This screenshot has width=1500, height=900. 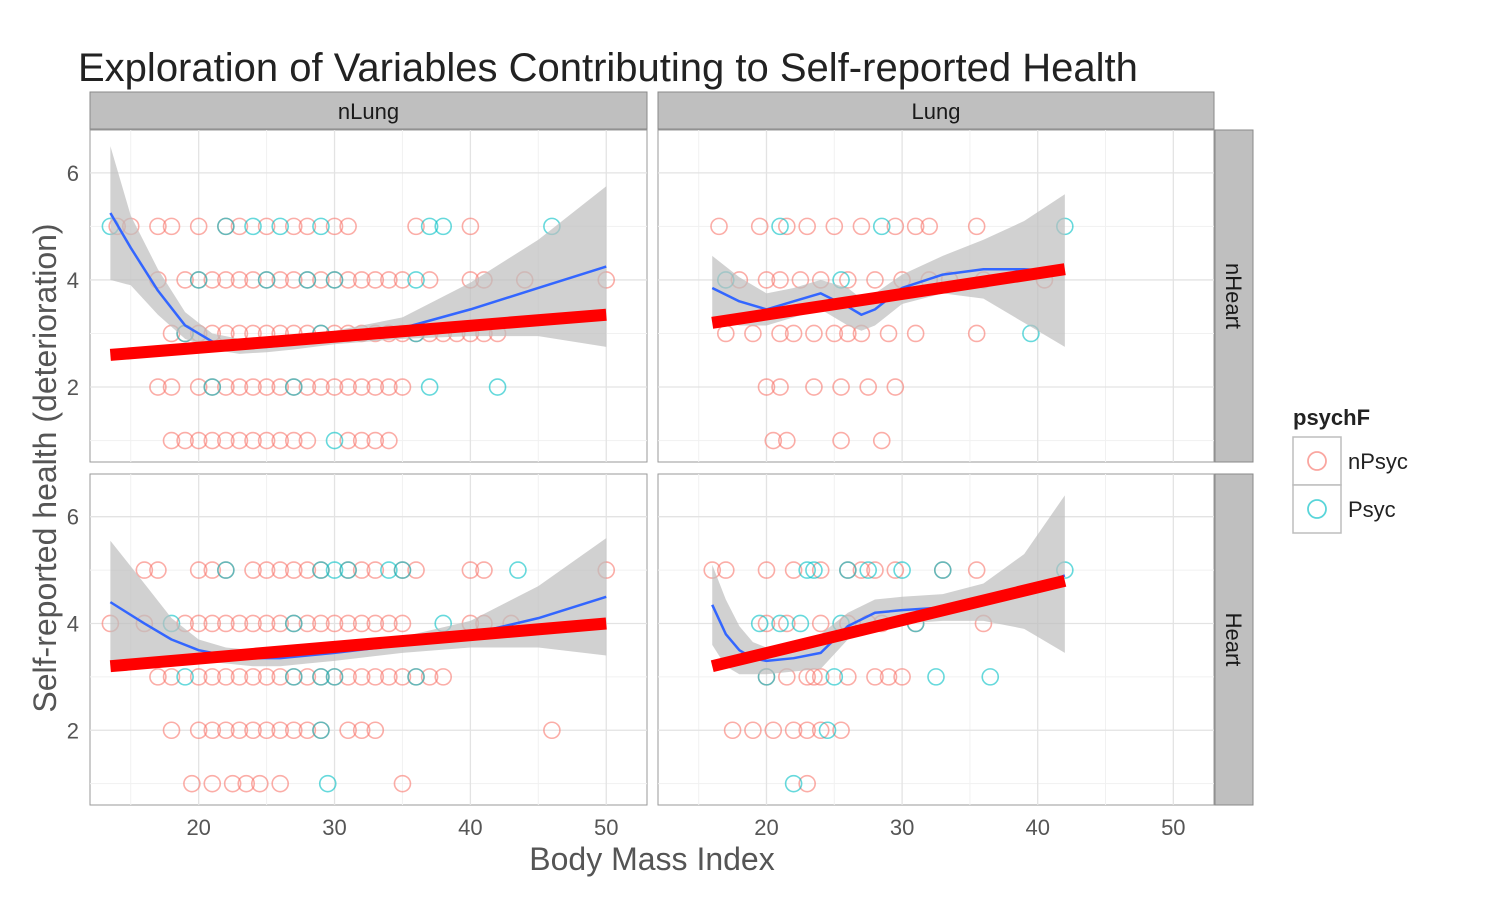 What do you see at coordinates (1037, 827) in the screenshot?
I see `x-tick-label: 40` at bounding box center [1037, 827].